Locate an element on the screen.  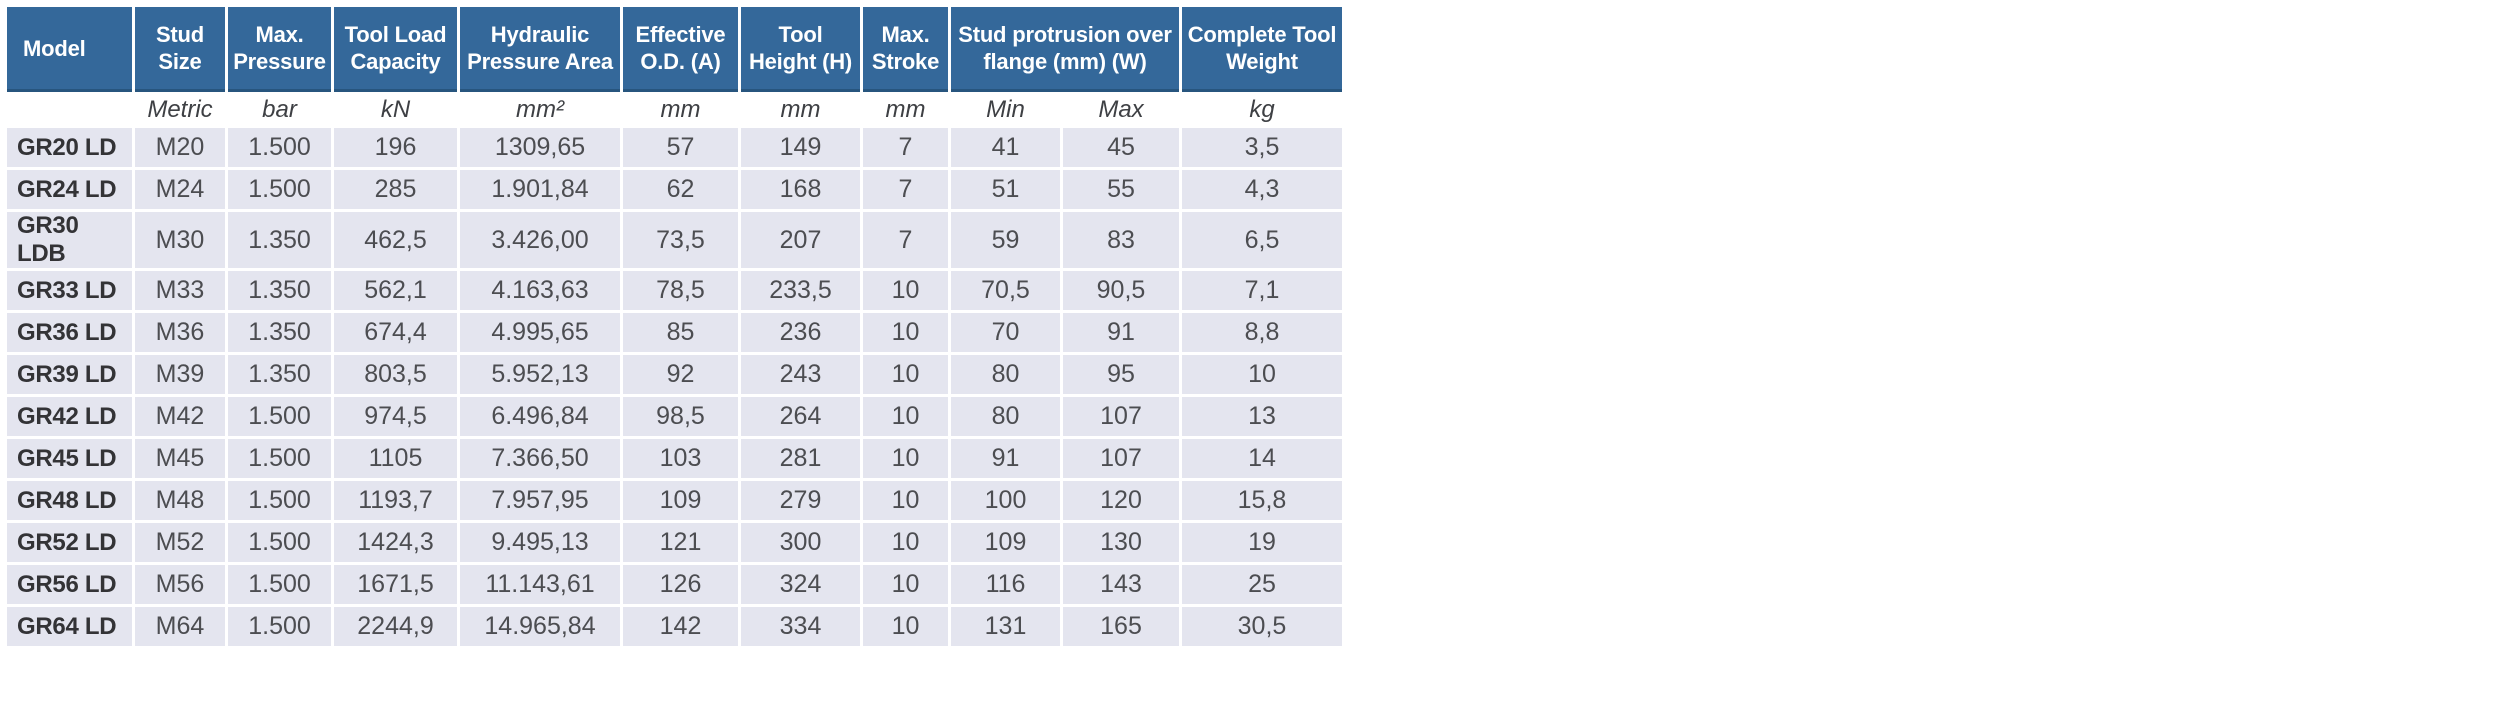
value-cell: 59 is located at coordinates (1005, 240).